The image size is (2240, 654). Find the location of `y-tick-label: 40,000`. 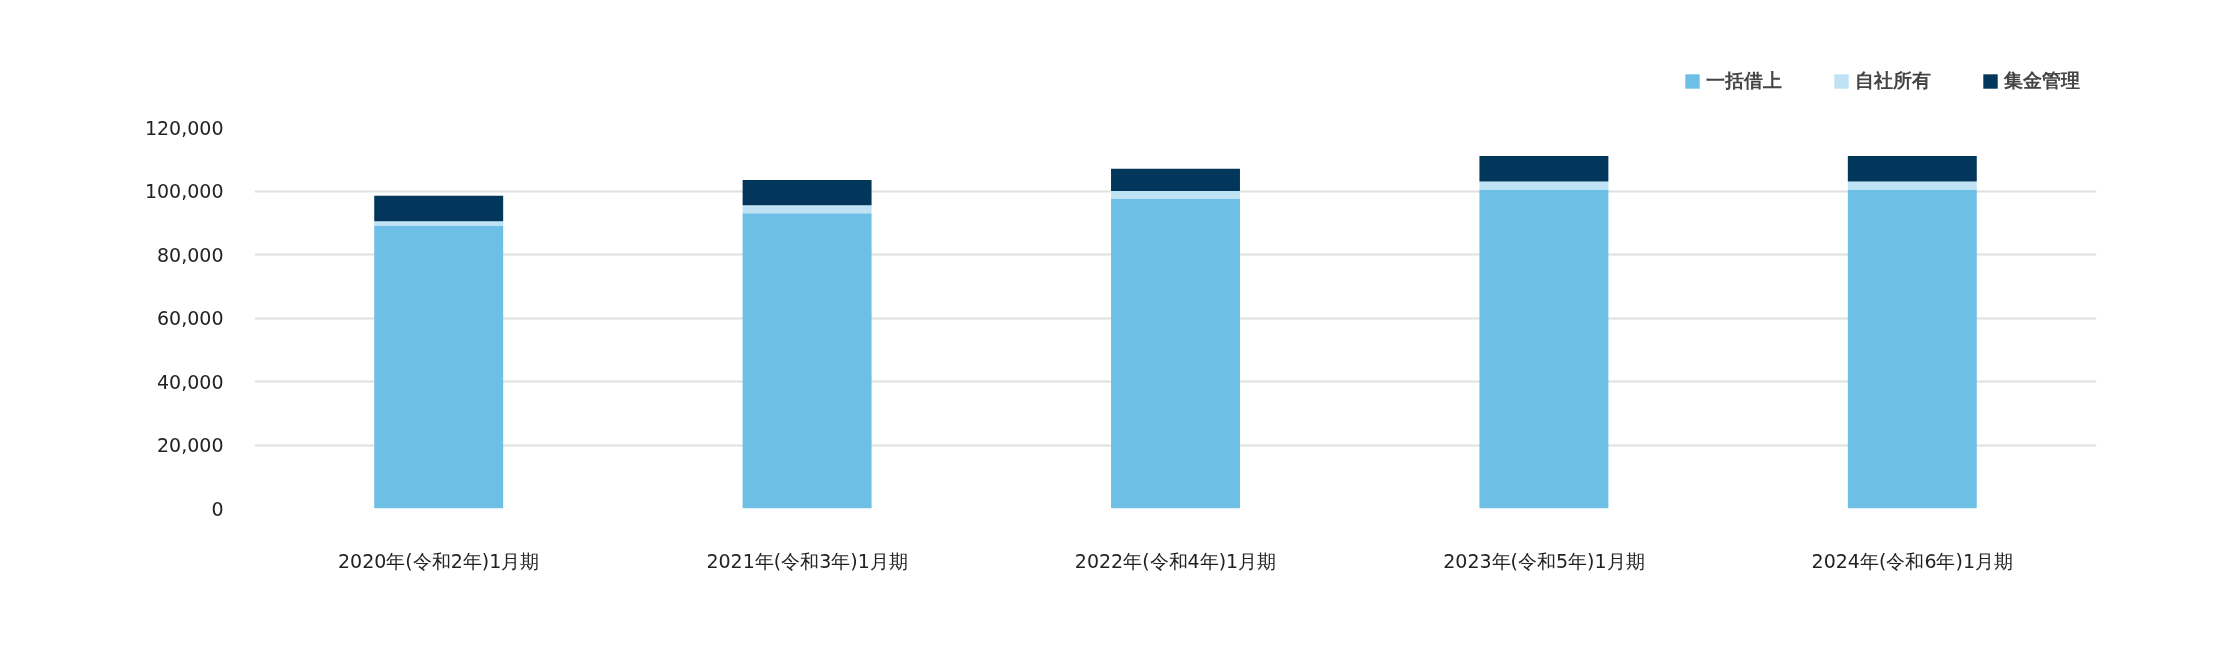

y-tick-label: 40,000 is located at coordinates (190, 381).